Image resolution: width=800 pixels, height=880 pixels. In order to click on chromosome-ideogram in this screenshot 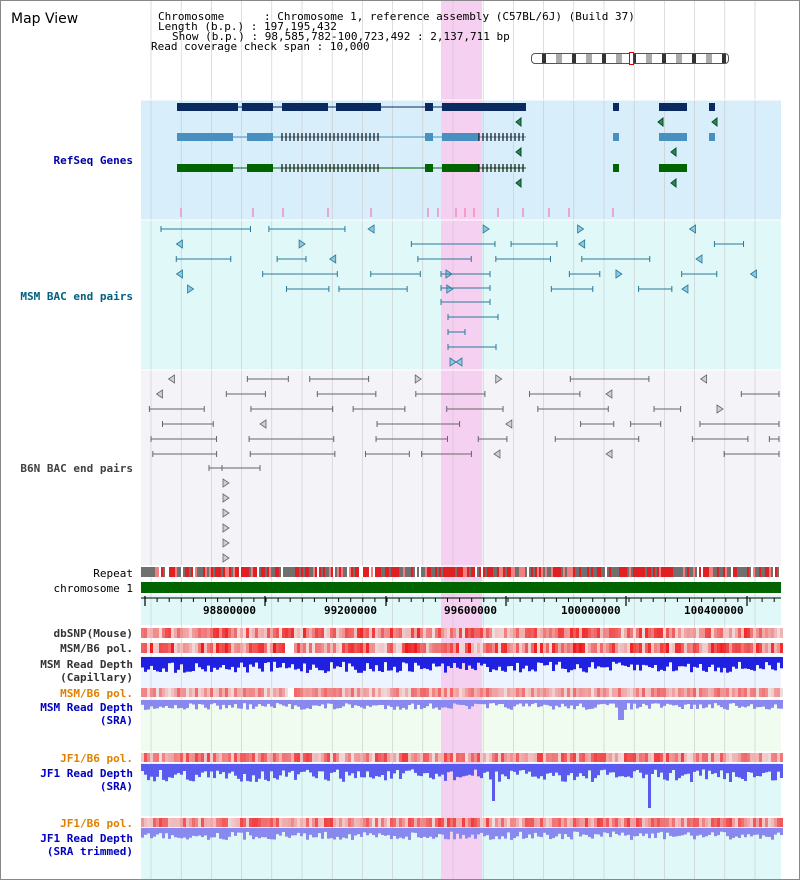, I will do `click(630, 58)`.